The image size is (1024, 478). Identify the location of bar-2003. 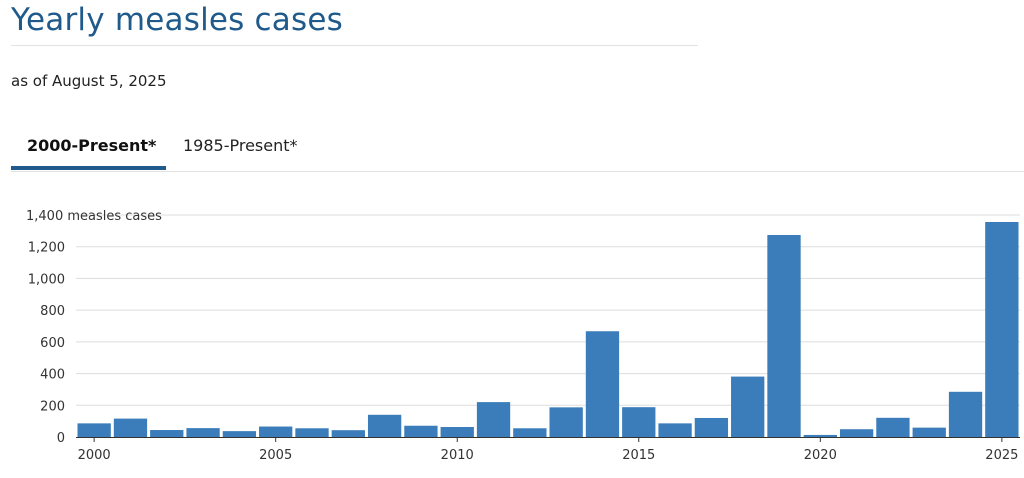
(203, 432).